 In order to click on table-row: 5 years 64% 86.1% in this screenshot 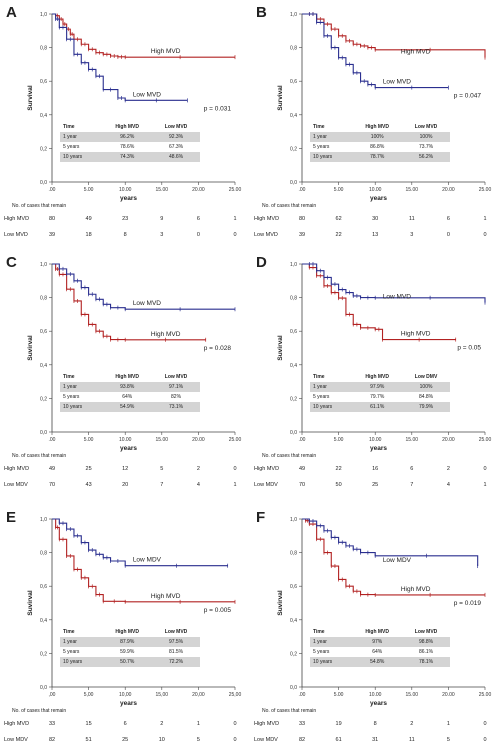, I will do `click(380, 652)`.